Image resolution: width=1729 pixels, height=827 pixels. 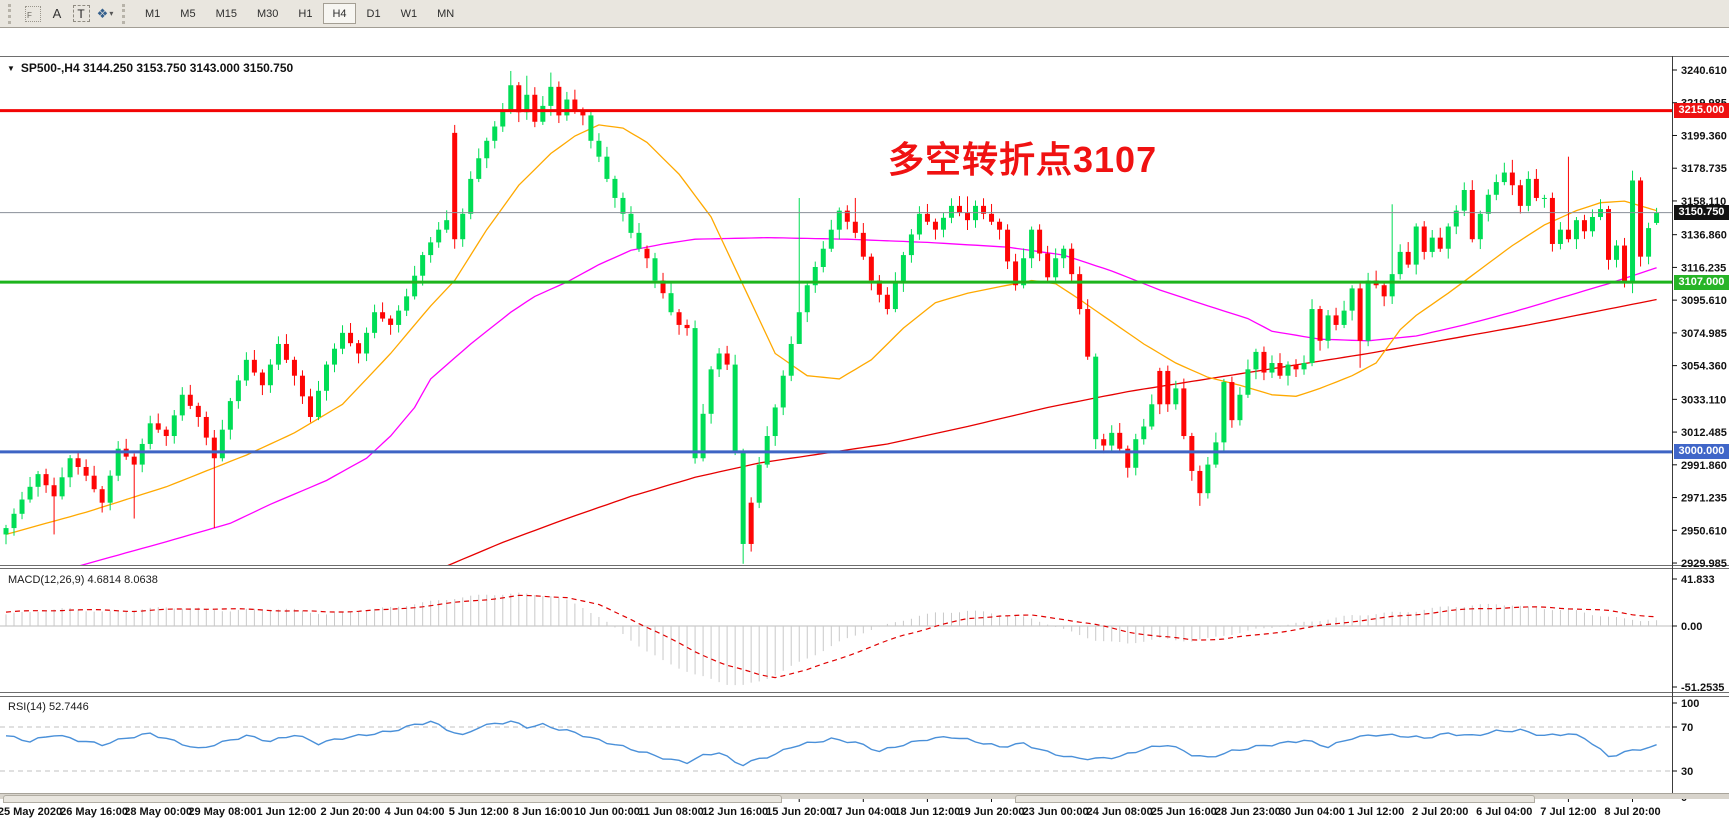 What do you see at coordinates (351, 812) in the screenshot?
I see `time-axis-label: 2 Jun 20:00` at bounding box center [351, 812].